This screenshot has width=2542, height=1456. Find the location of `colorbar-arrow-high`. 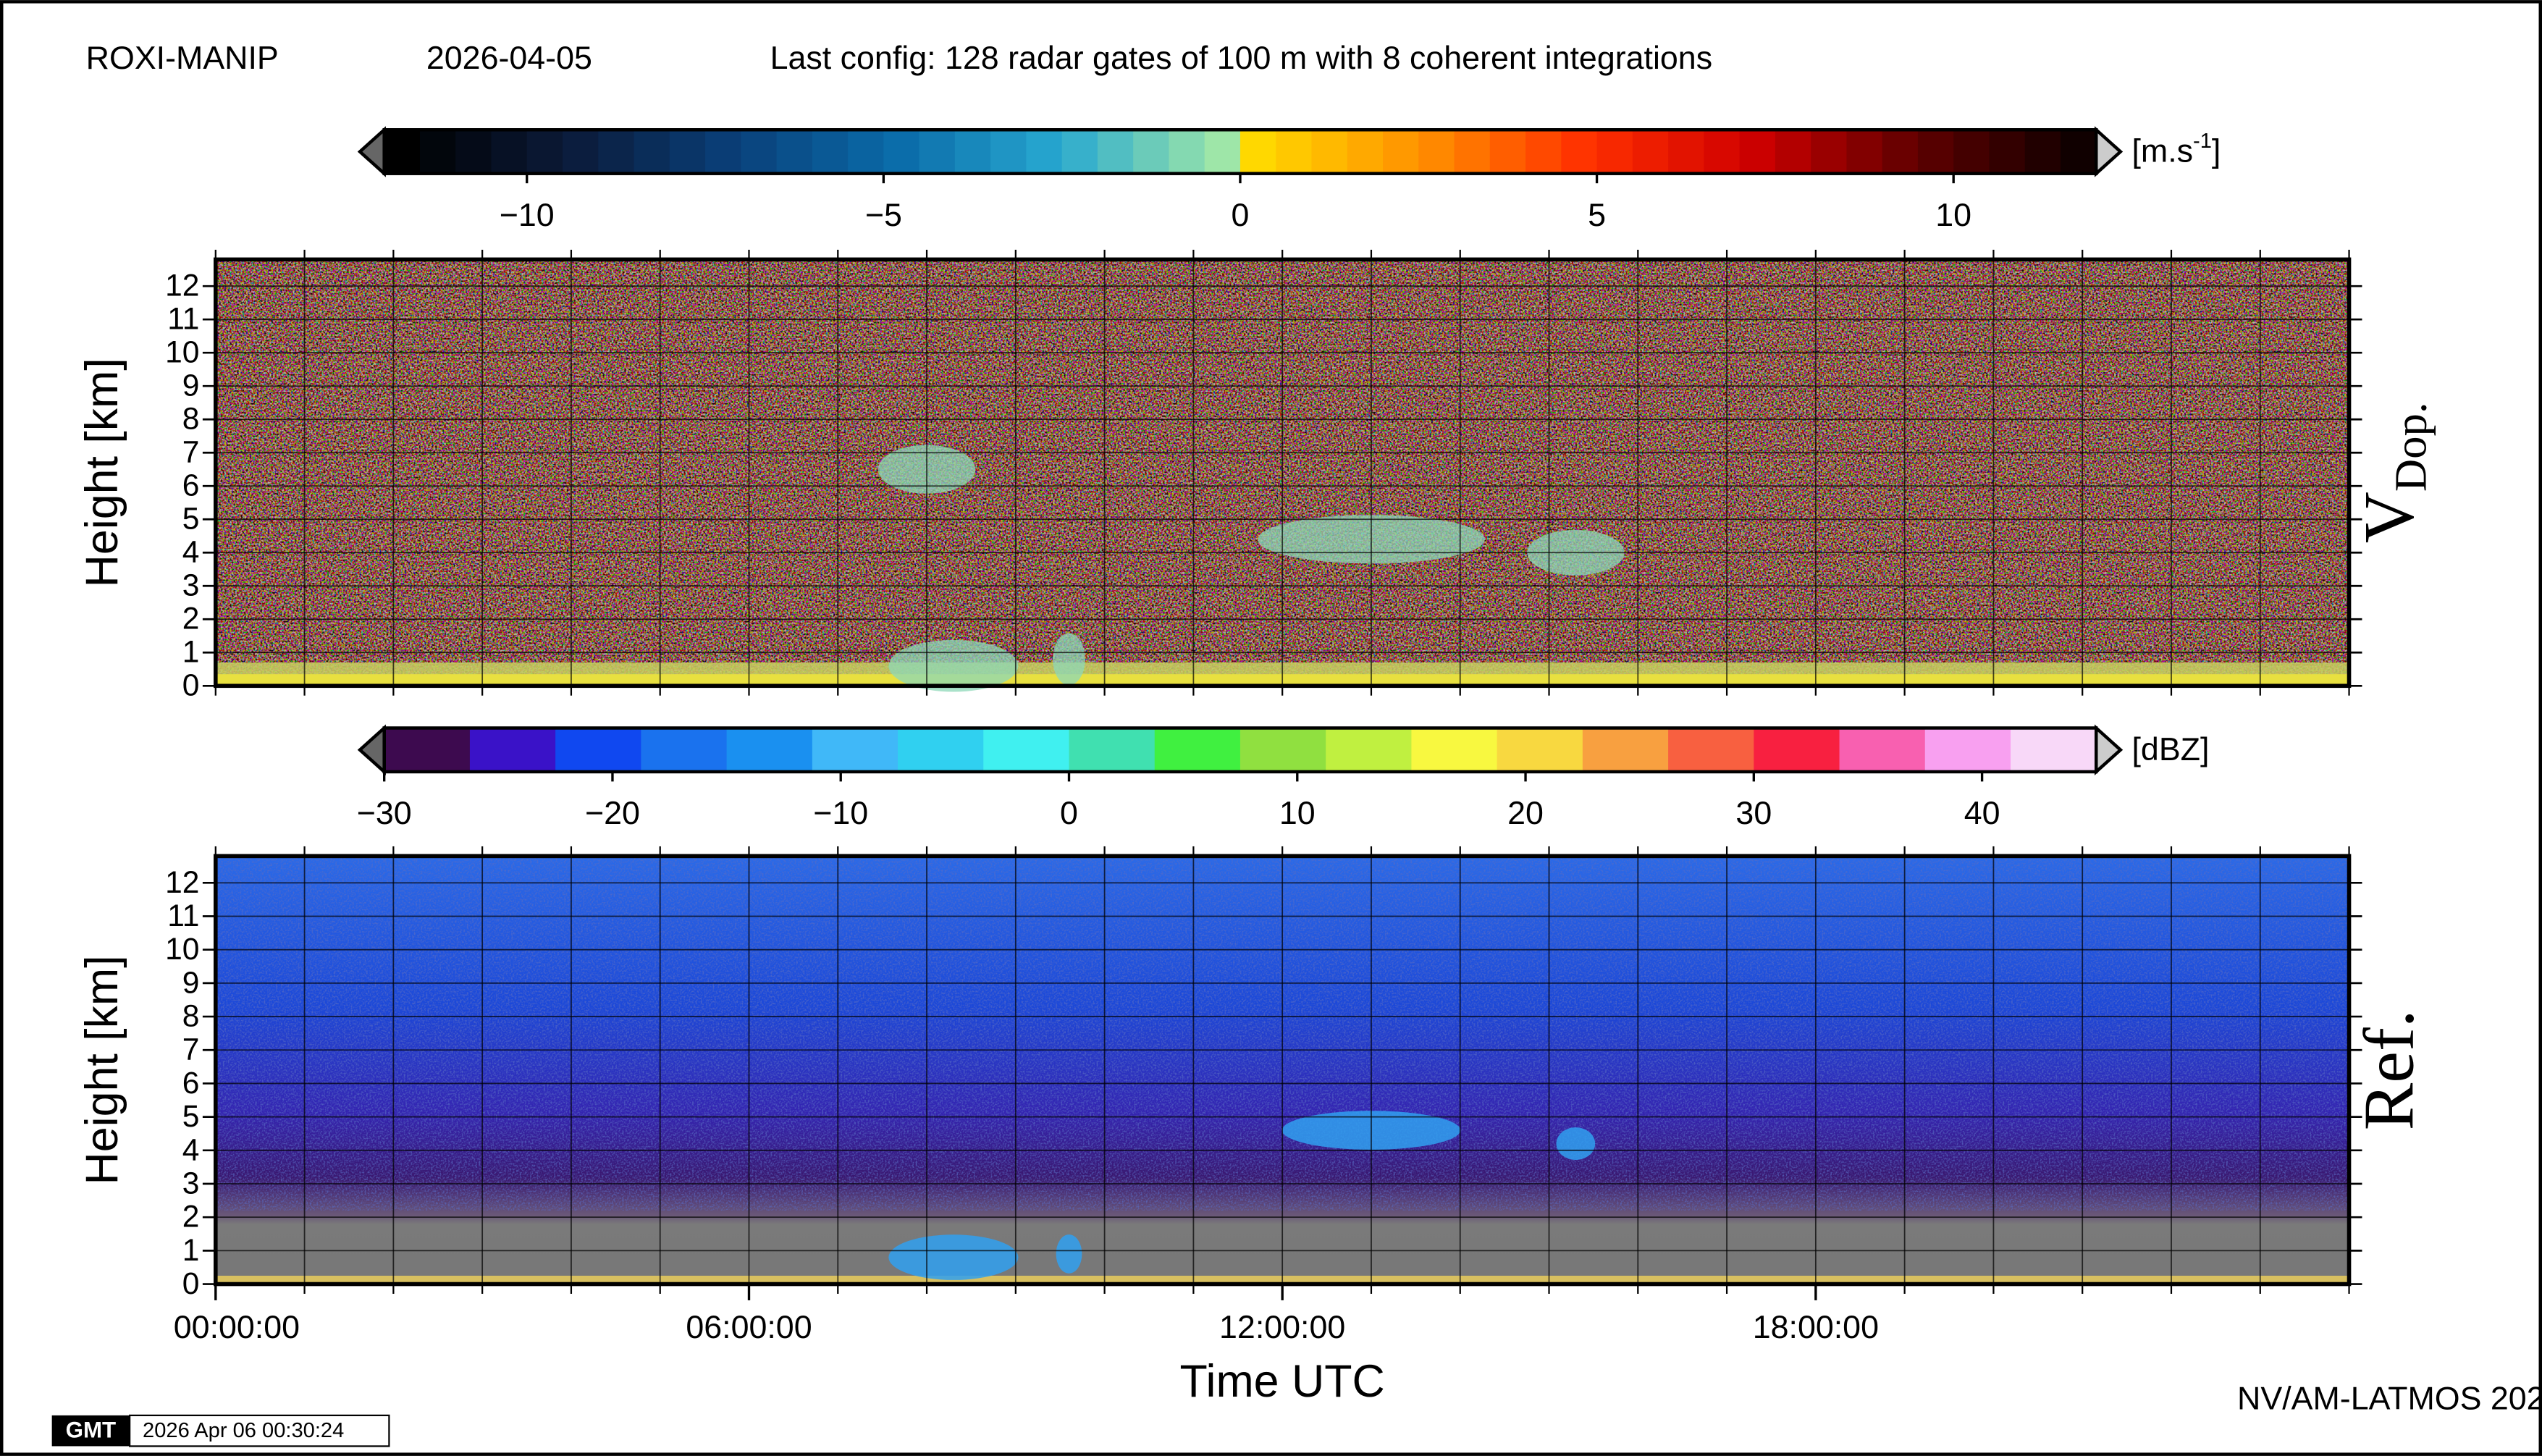

colorbar-arrow-high is located at coordinates (2109, 749).